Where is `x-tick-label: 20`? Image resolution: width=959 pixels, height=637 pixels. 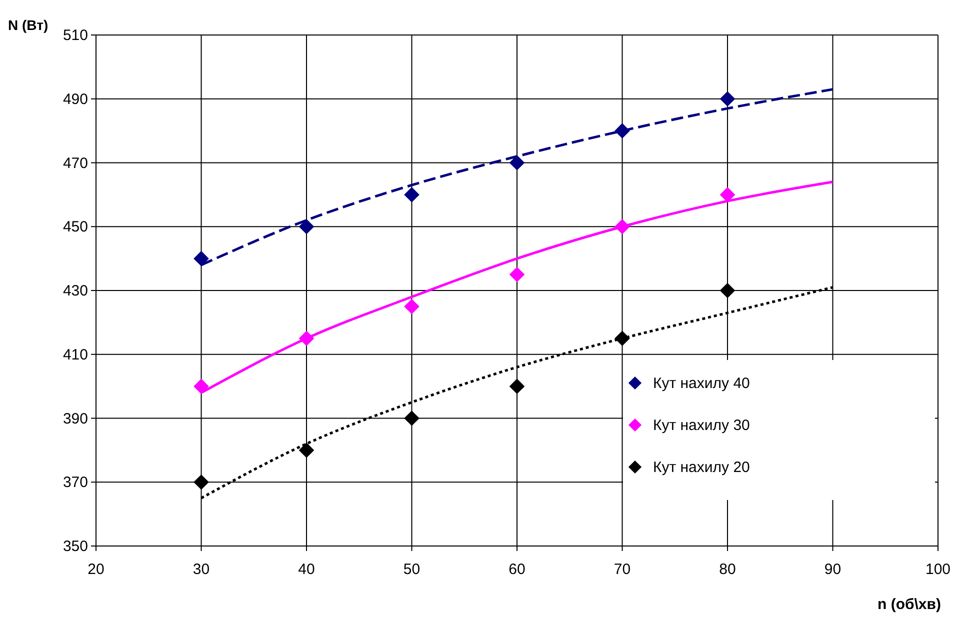 x-tick-label: 20 is located at coordinates (96, 569).